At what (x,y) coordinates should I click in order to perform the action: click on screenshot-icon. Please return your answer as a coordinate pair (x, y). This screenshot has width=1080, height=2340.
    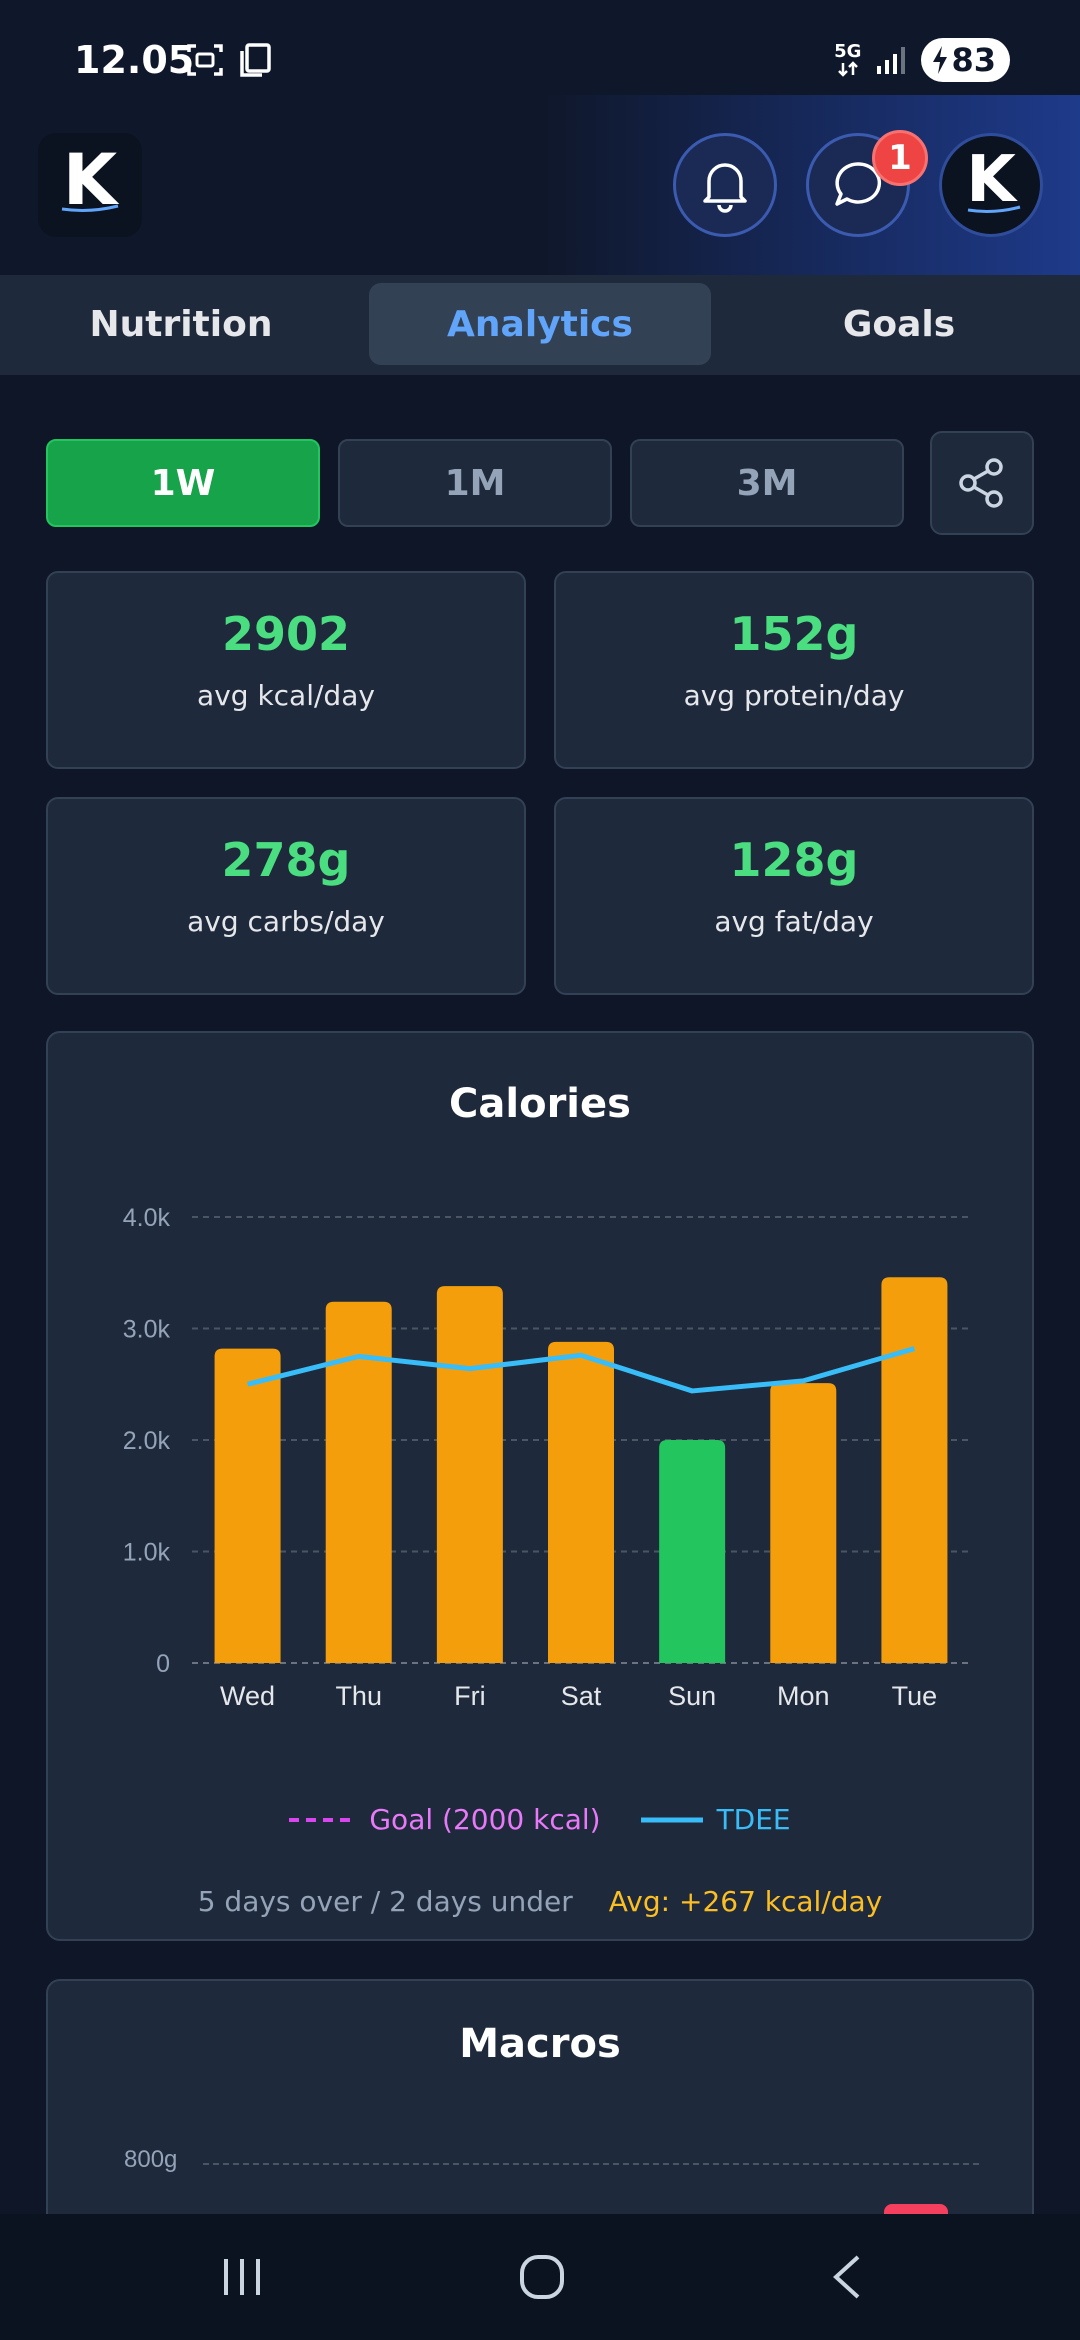
    Looking at the image, I should click on (205, 60).